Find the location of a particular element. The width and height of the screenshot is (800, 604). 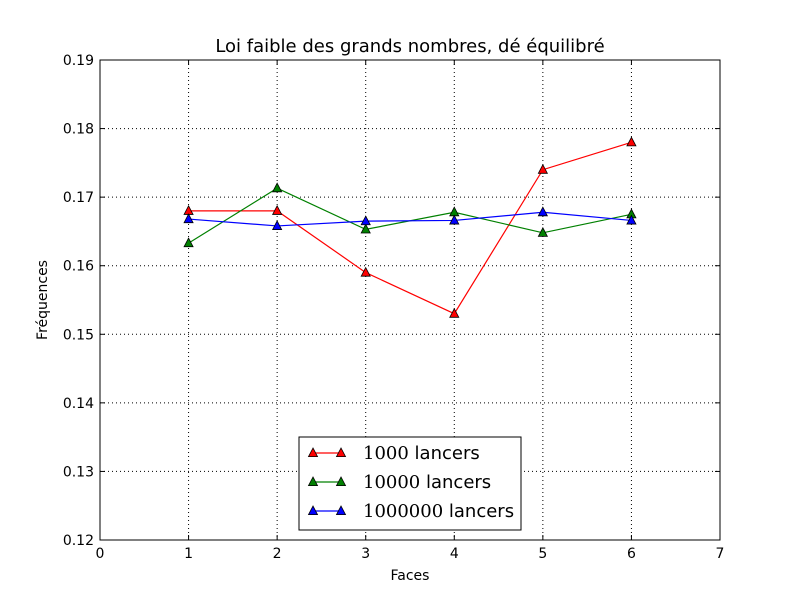

x-tick-label: 4 is located at coordinates (454, 554).